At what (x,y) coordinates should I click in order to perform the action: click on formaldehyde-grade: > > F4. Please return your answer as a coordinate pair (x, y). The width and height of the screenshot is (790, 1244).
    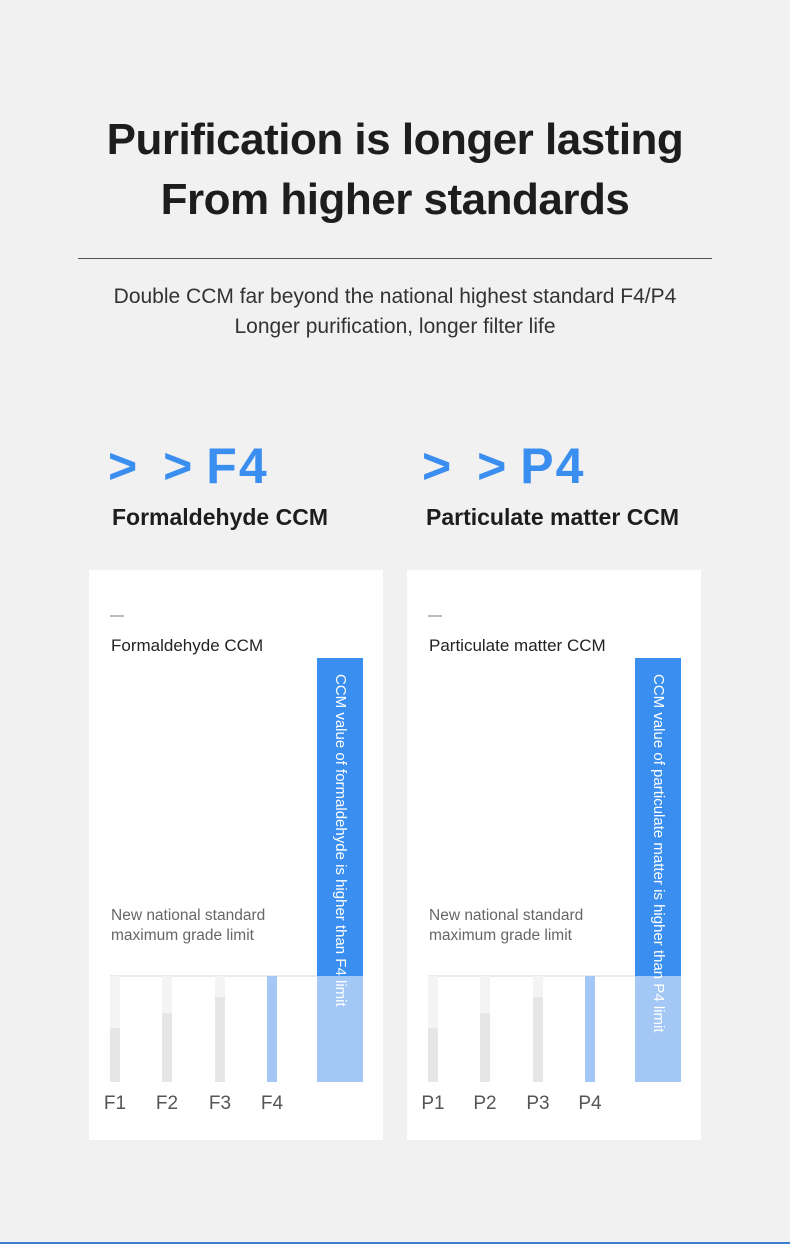
    Looking at the image, I should click on (218, 466).